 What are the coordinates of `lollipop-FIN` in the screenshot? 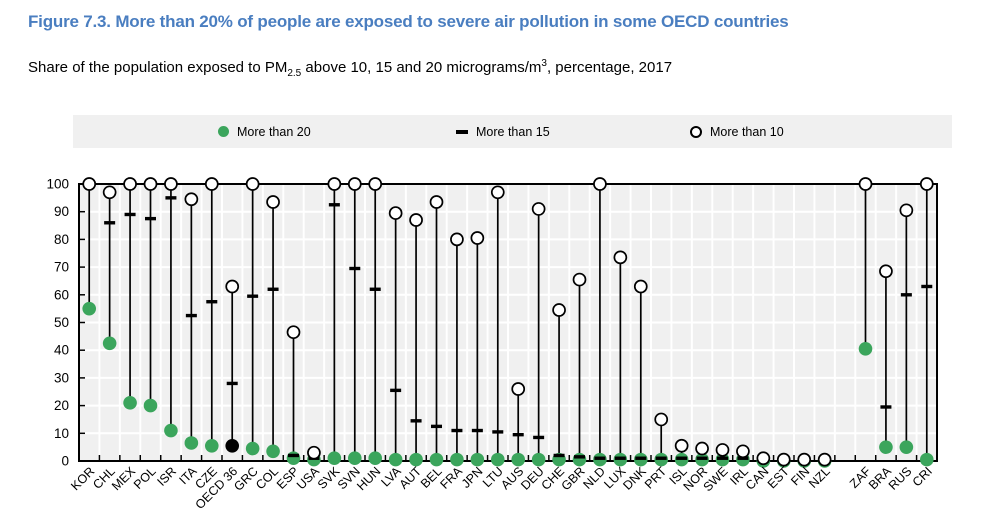 It's located at (804, 460).